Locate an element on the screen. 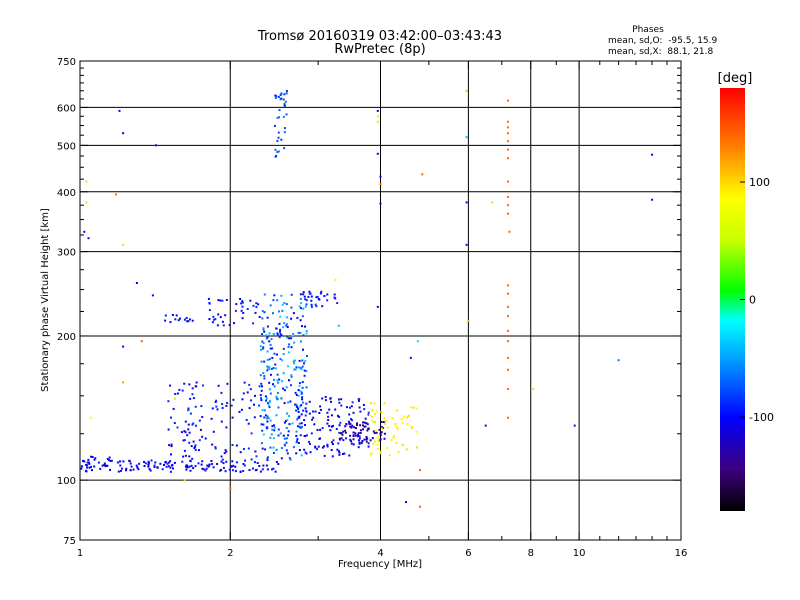 The width and height of the screenshot is (800, 600). y-tick-label: 75 is located at coordinates (69, 541).